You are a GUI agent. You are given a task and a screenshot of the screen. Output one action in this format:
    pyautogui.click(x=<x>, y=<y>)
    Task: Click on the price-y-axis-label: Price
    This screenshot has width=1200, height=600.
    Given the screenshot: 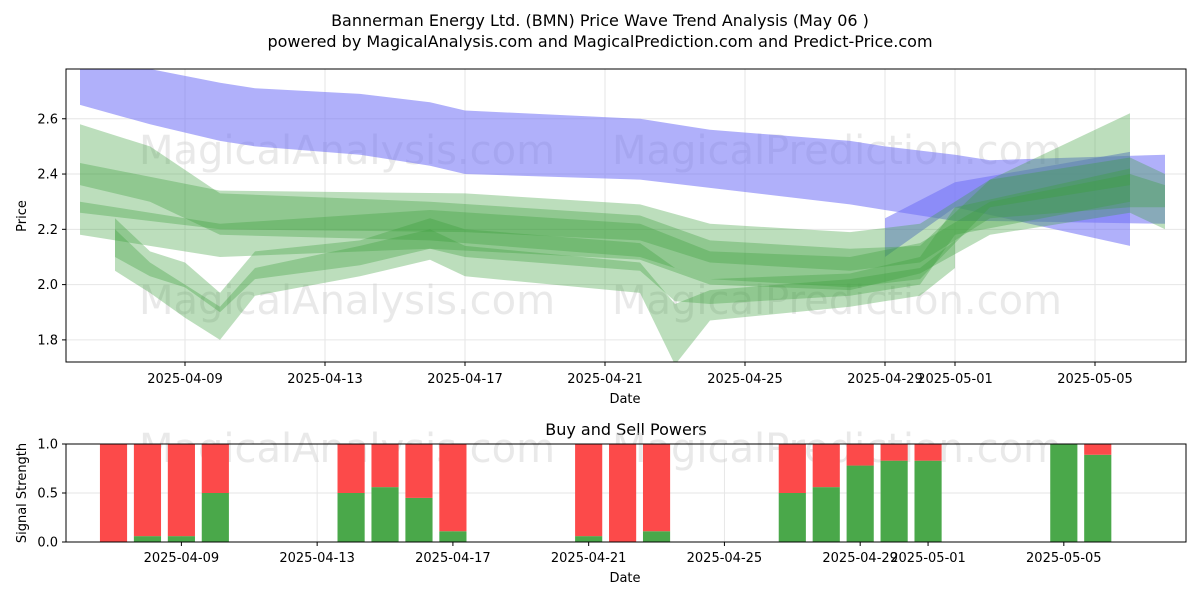 What is the action you would take?
    pyautogui.click(x=22, y=216)
    